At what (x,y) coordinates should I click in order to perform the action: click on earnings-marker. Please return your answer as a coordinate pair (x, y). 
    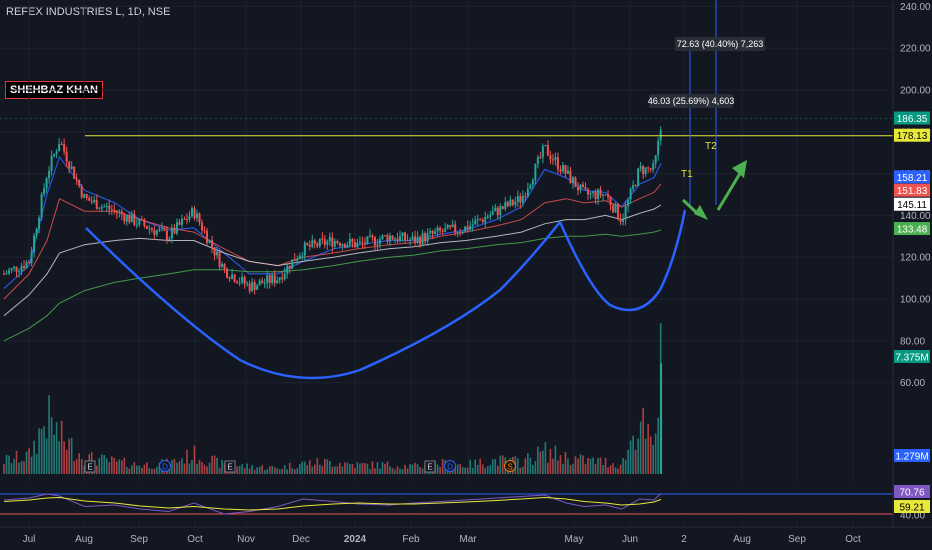
    Looking at the image, I should click on (430, 466).